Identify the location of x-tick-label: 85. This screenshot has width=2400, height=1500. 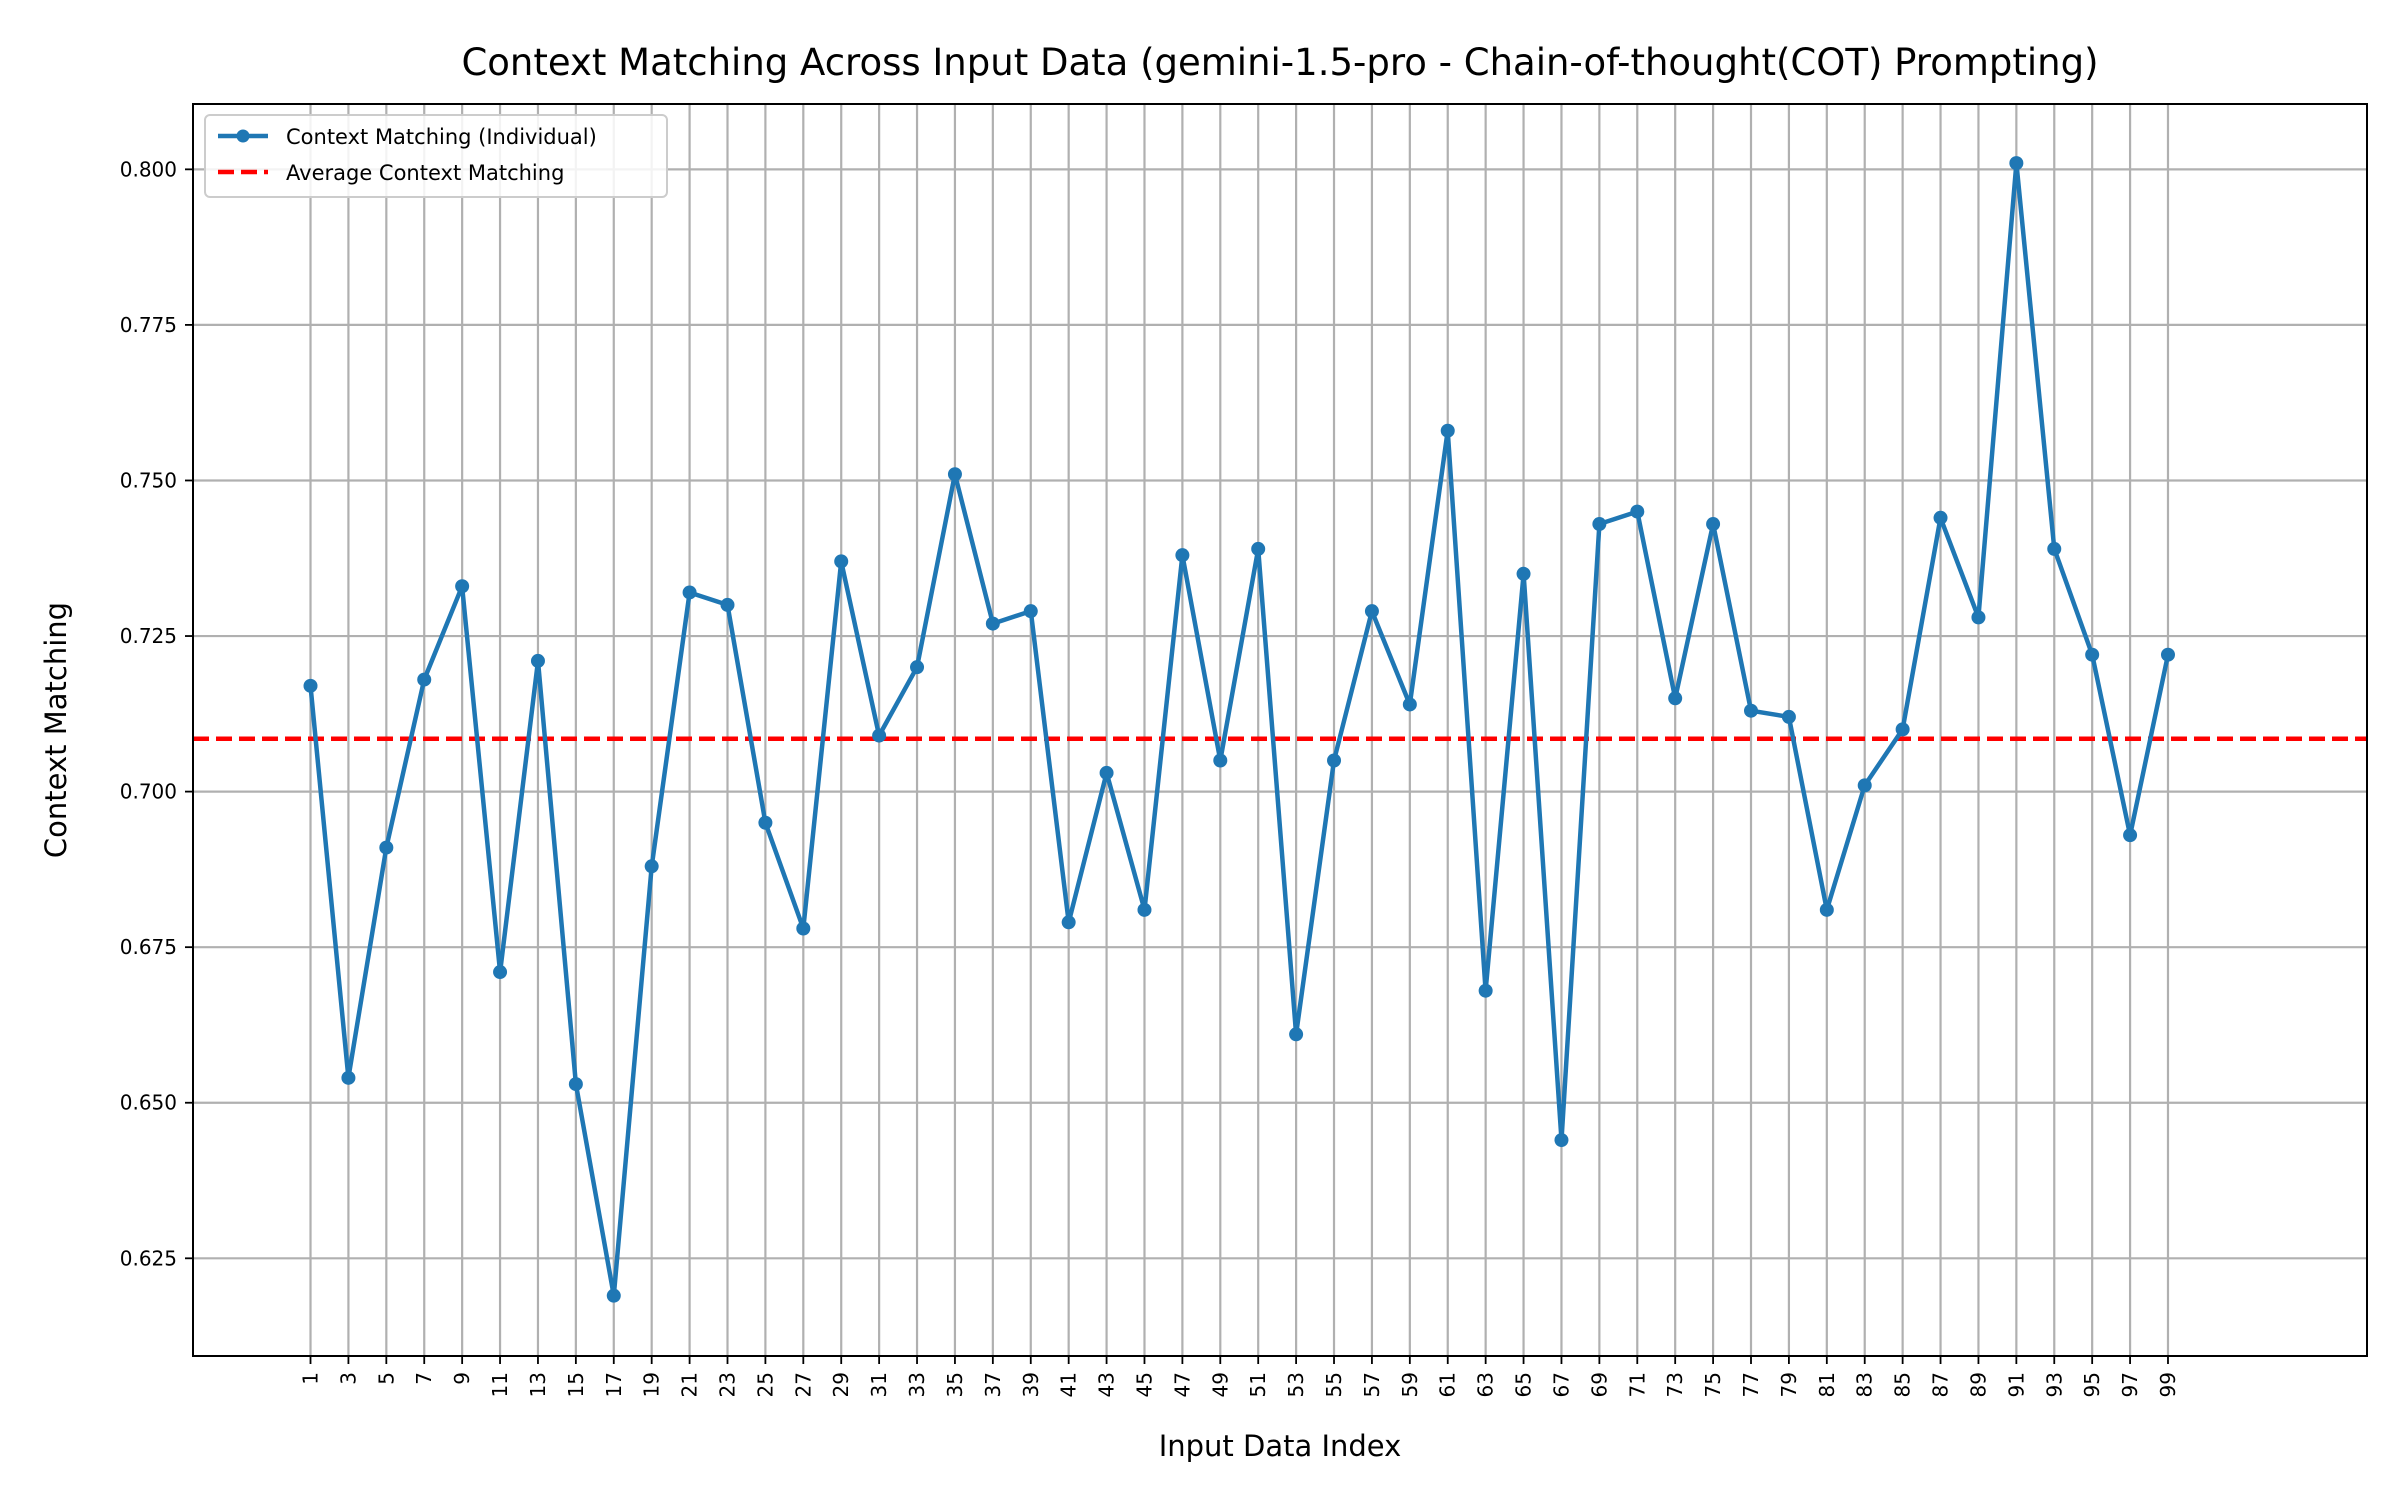
(1903, 1384).